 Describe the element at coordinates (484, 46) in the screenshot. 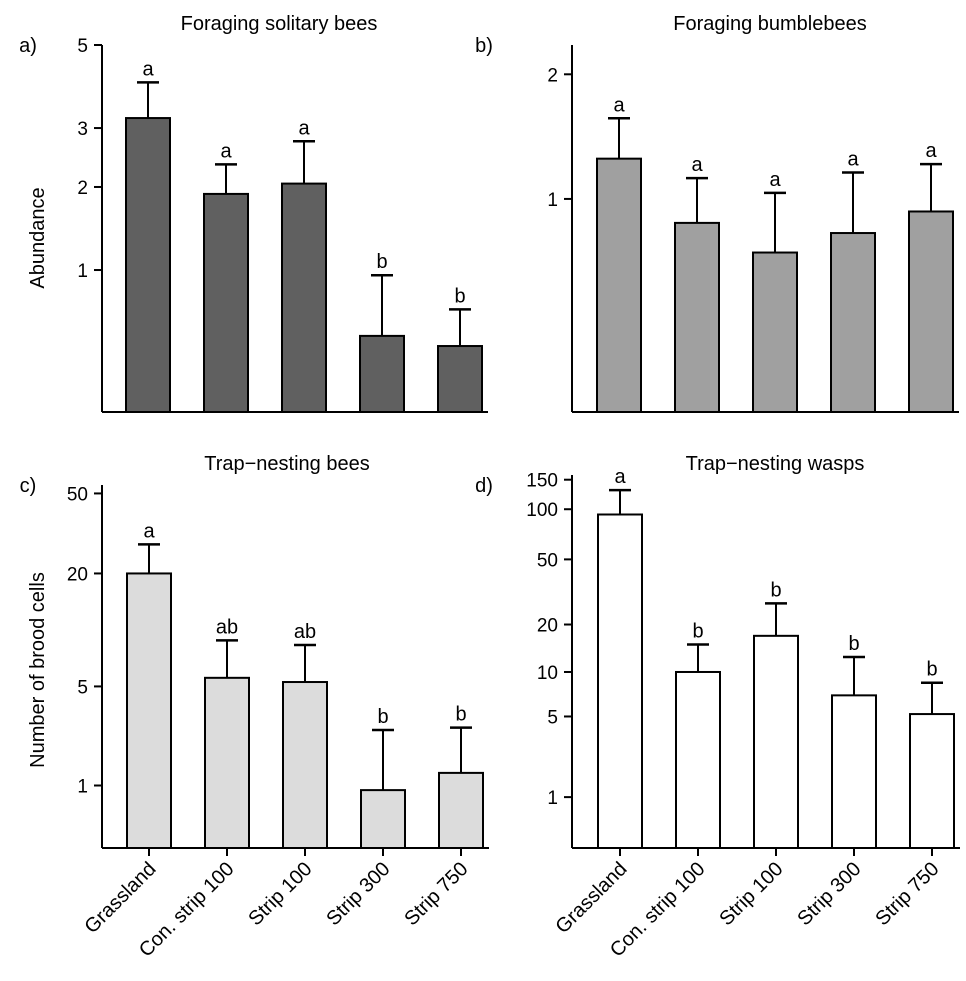

I see `panel-label: b)` at that location.